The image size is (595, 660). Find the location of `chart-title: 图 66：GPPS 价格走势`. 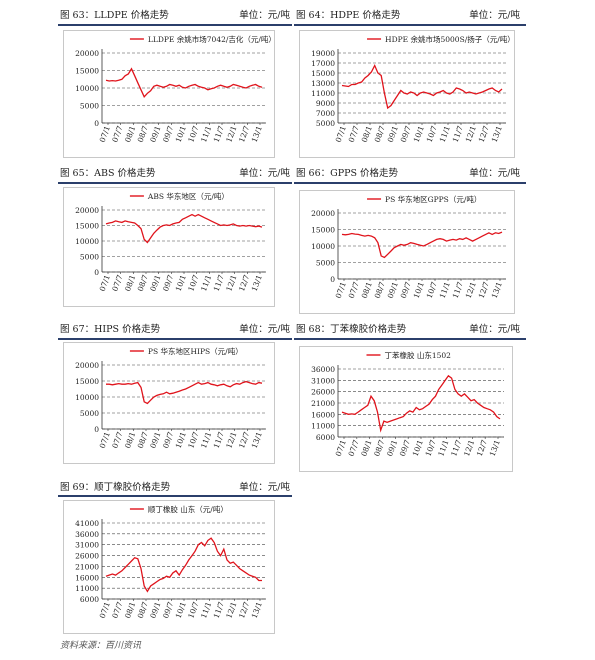

chart-title: 图 66：GPPS 价格走势 is located at coordinates (347, 173).